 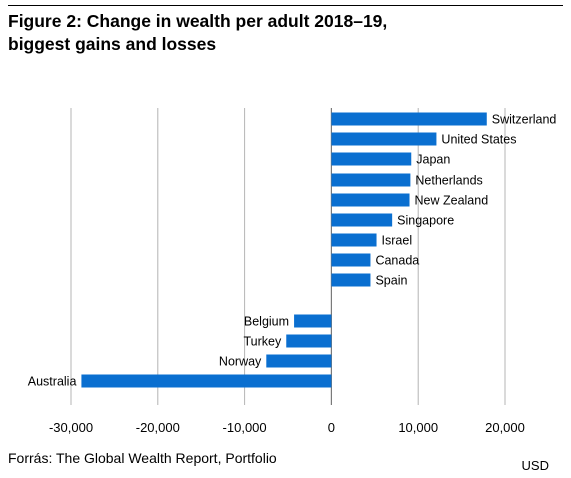 What do you see at coordinates (313, 321) in the screenshot?
I see `bar-belgium` at bounding box center [313, 321].